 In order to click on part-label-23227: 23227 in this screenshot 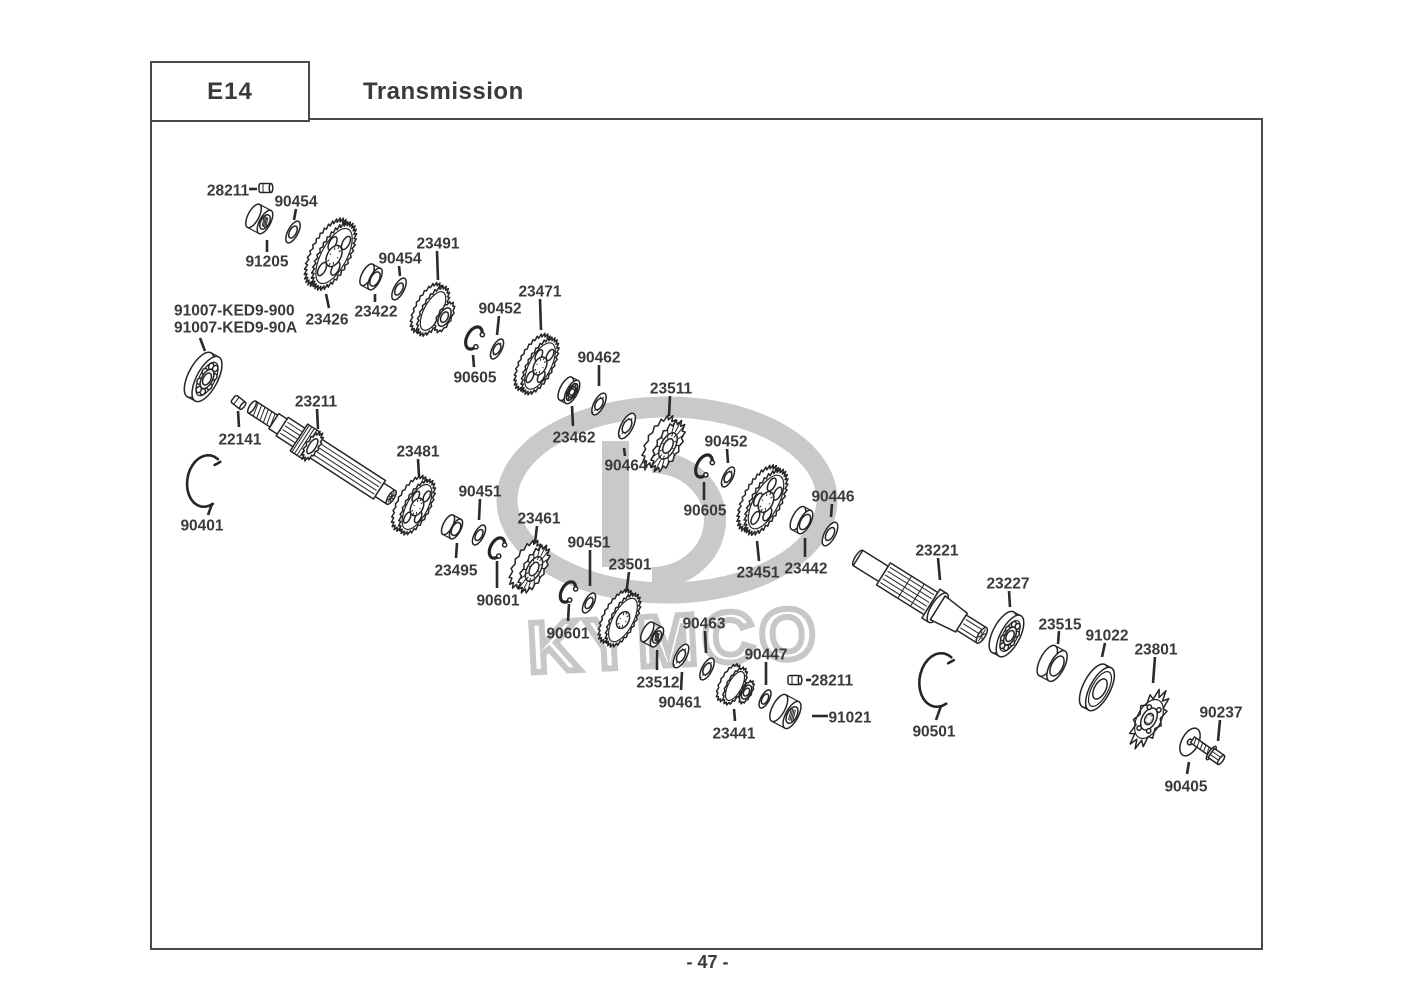, I will do `click(1007, 584)`.